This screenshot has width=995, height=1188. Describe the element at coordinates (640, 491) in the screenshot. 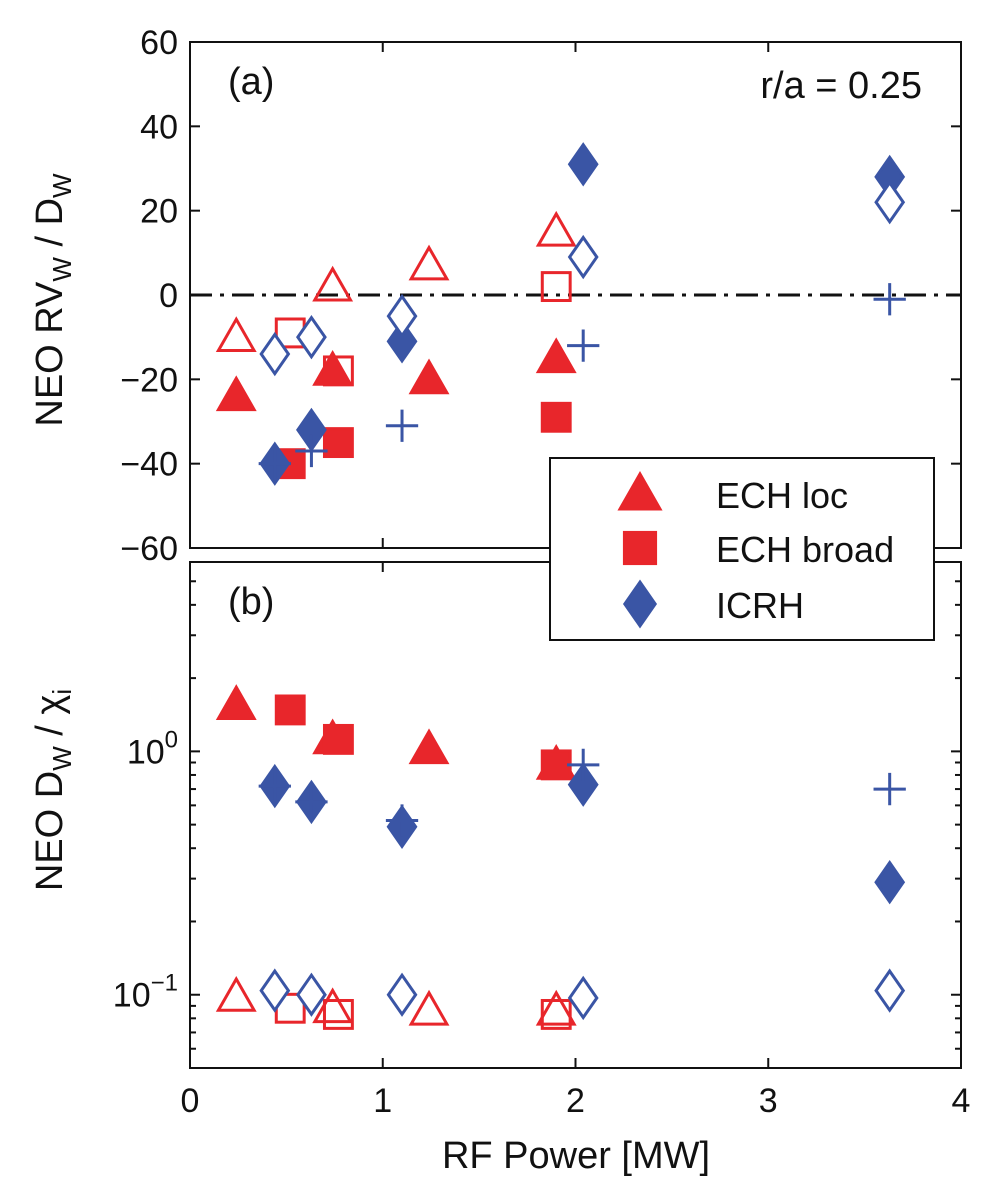

I see `legend-marker-ech-loc` at that location.